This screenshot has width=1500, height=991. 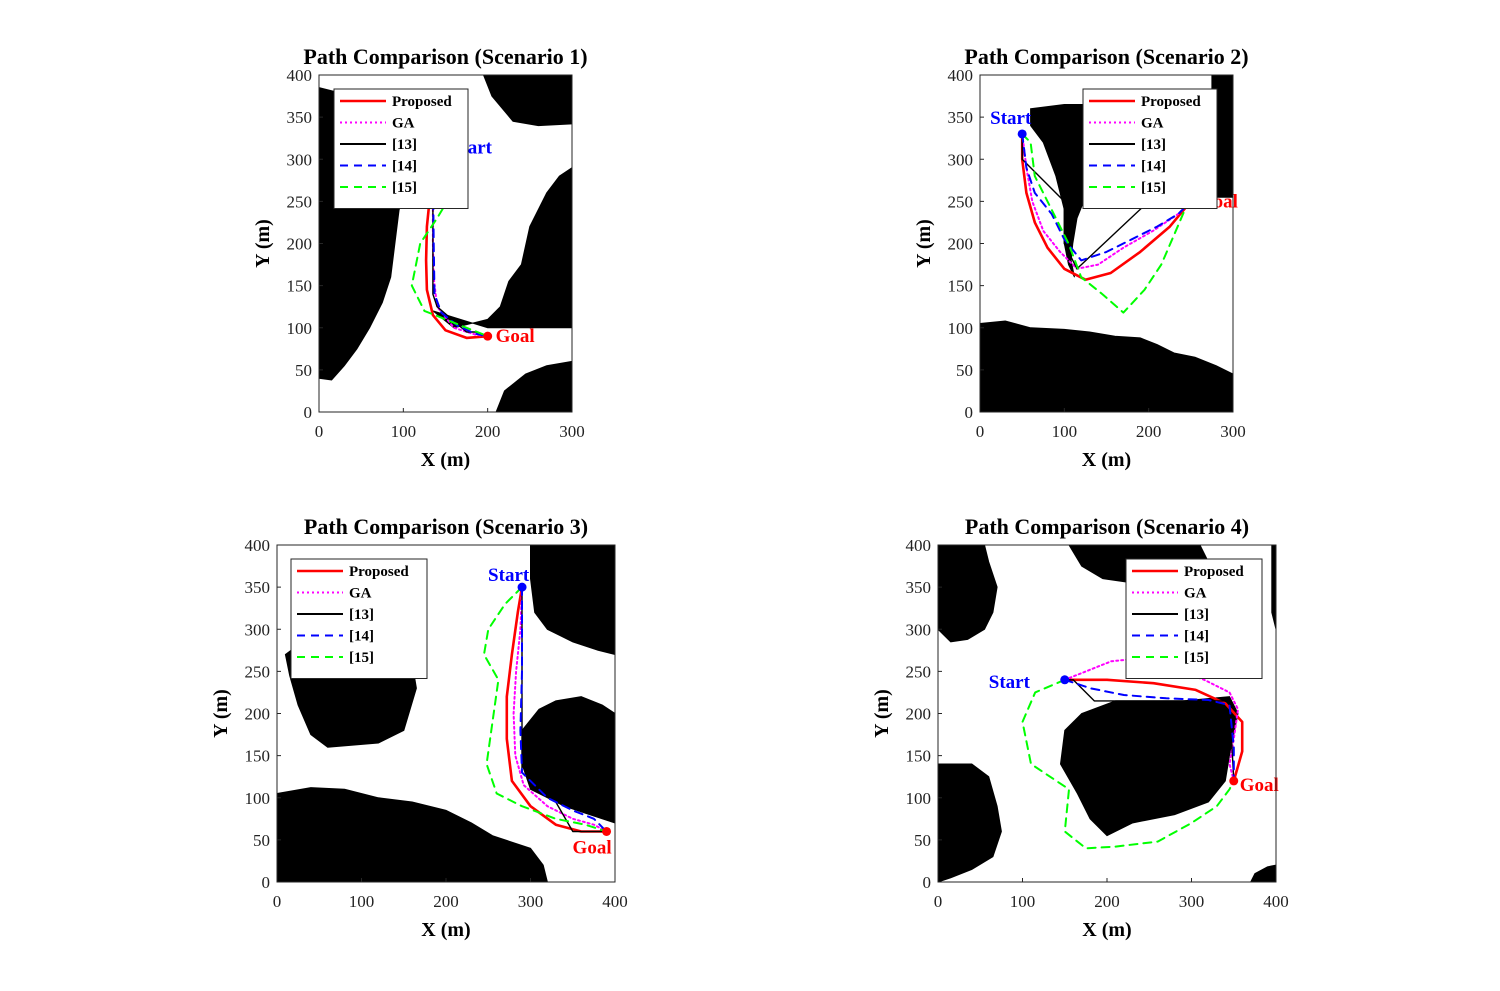 I want to click on y-tick-label: 350, so click(x=961, y=117).